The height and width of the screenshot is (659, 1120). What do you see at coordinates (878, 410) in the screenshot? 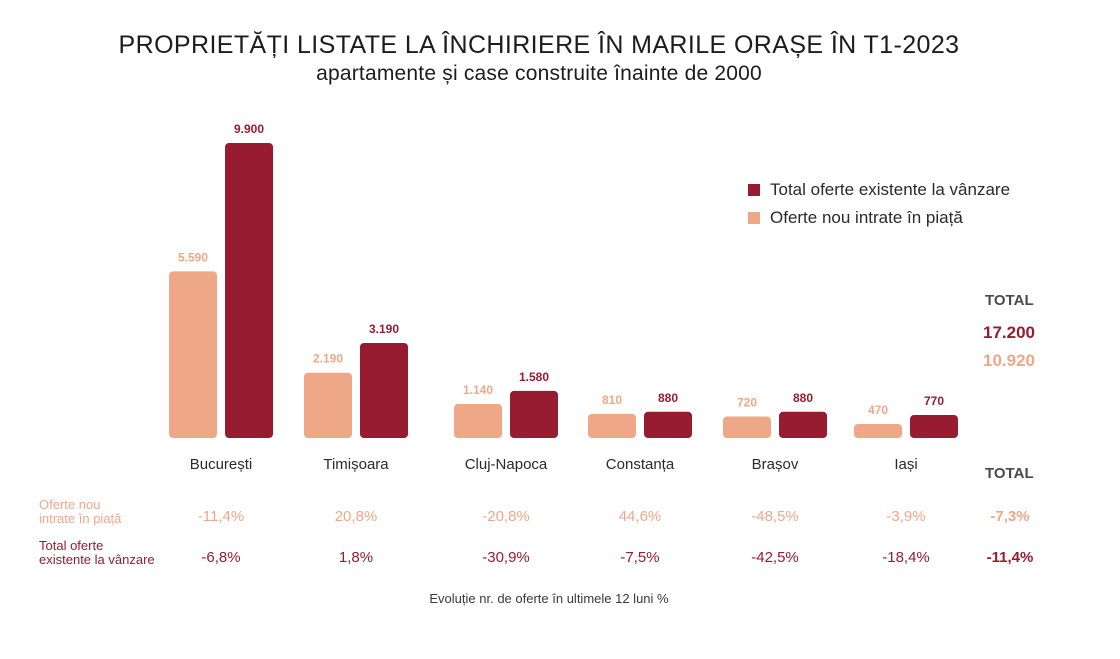
I see `data-label-new-iasi: 470` at bounding box center [878, 410].